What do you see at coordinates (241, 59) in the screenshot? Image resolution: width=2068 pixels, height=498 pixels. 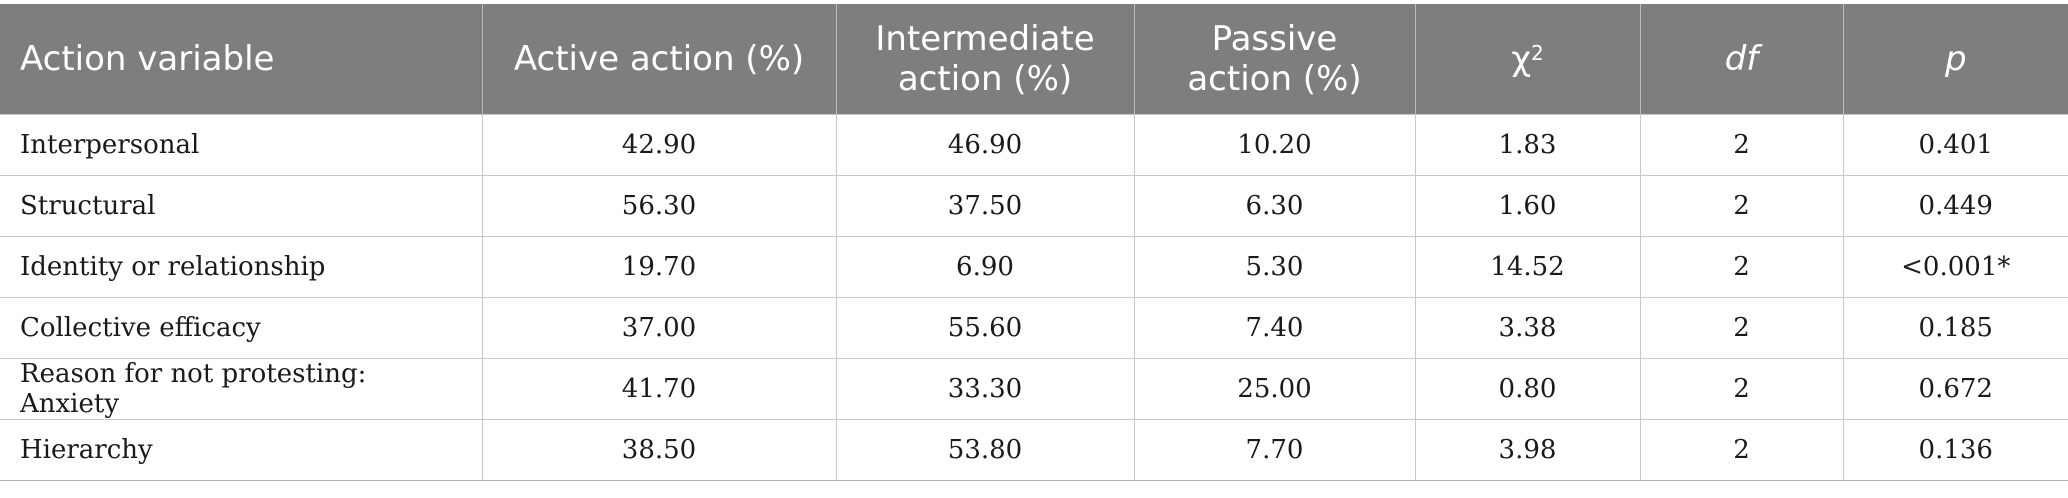 I see `header-action-variable: Action variable` at bounding box center [241, 59].